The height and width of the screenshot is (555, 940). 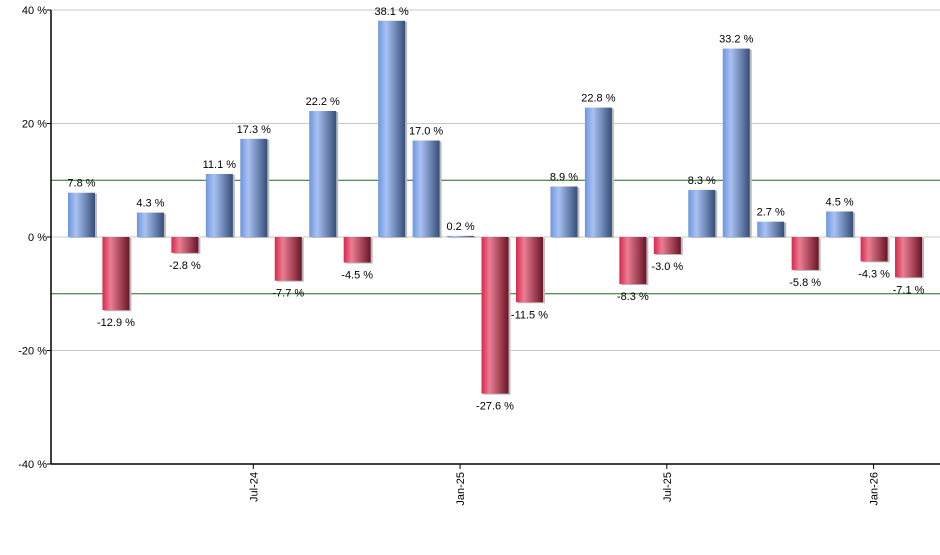 What do you see at coordinates (909, 290) in the screenshot?
I see `data-label: -7.1 %` at bounding box center [909, 290].